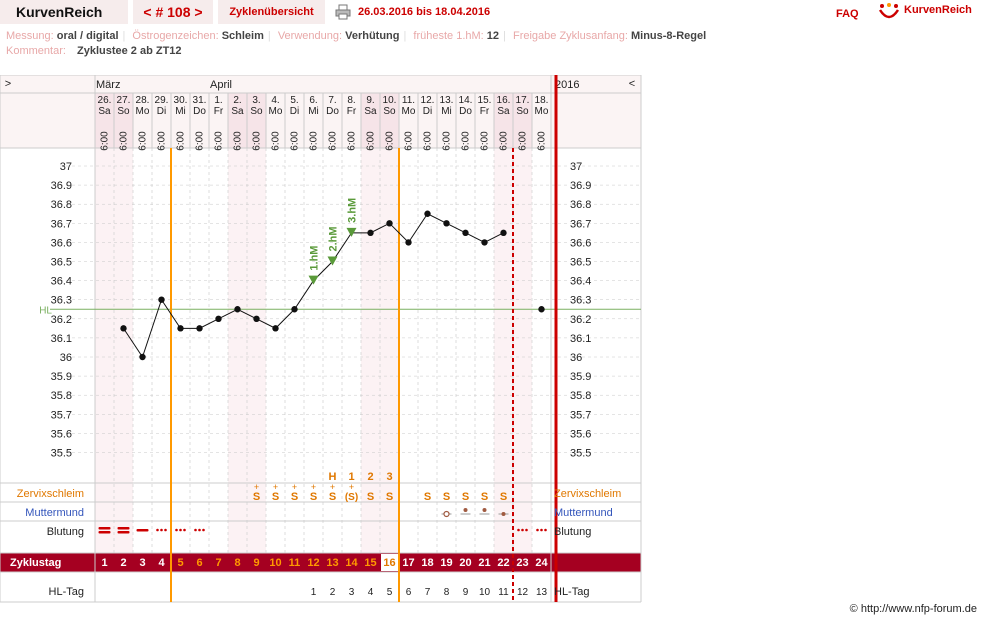  I want to click on hl-day-number: 3, so click(352, 592).